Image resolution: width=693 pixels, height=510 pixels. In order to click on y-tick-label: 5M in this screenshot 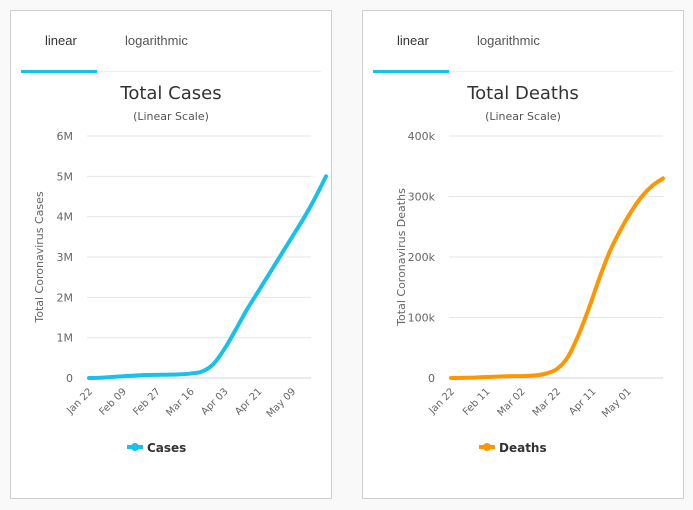, I will do `click(65, 176)`.